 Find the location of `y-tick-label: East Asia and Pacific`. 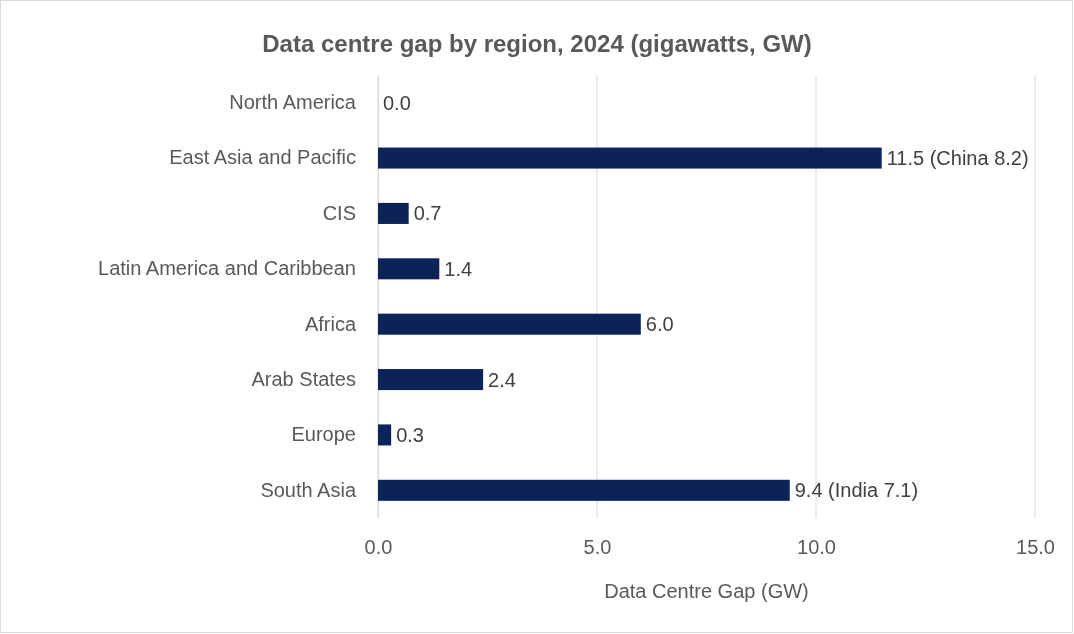

y-tick-label: East Asia and Pacific is located at coordinates (262, 157).